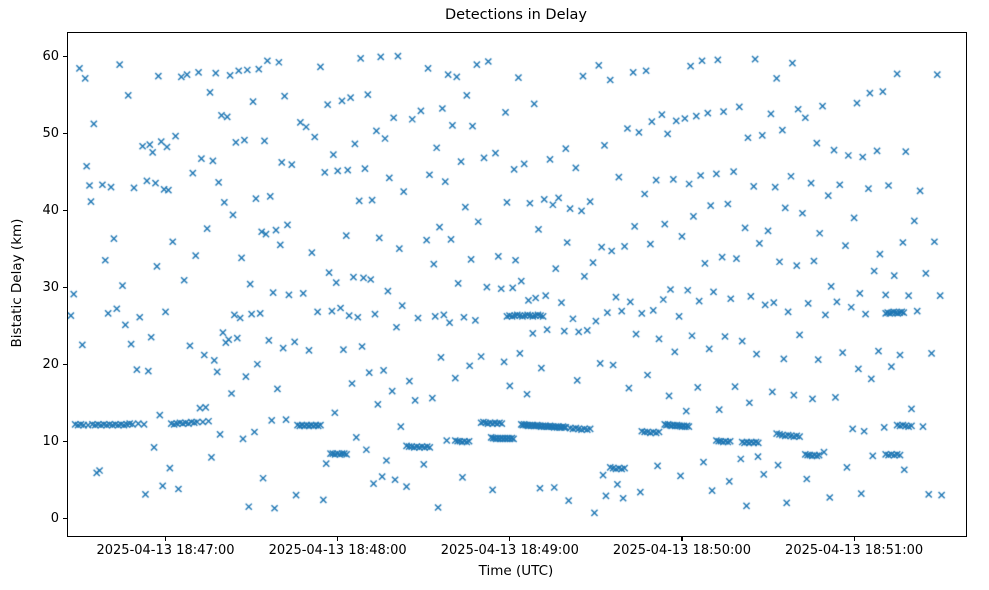 Image resolution: width=989 pixels, height=590 pixels. Describe the element at coordinates (165, 550) in the screenshot. I see `x-tick-label: 2025-04-13 18:47:00` at that location.